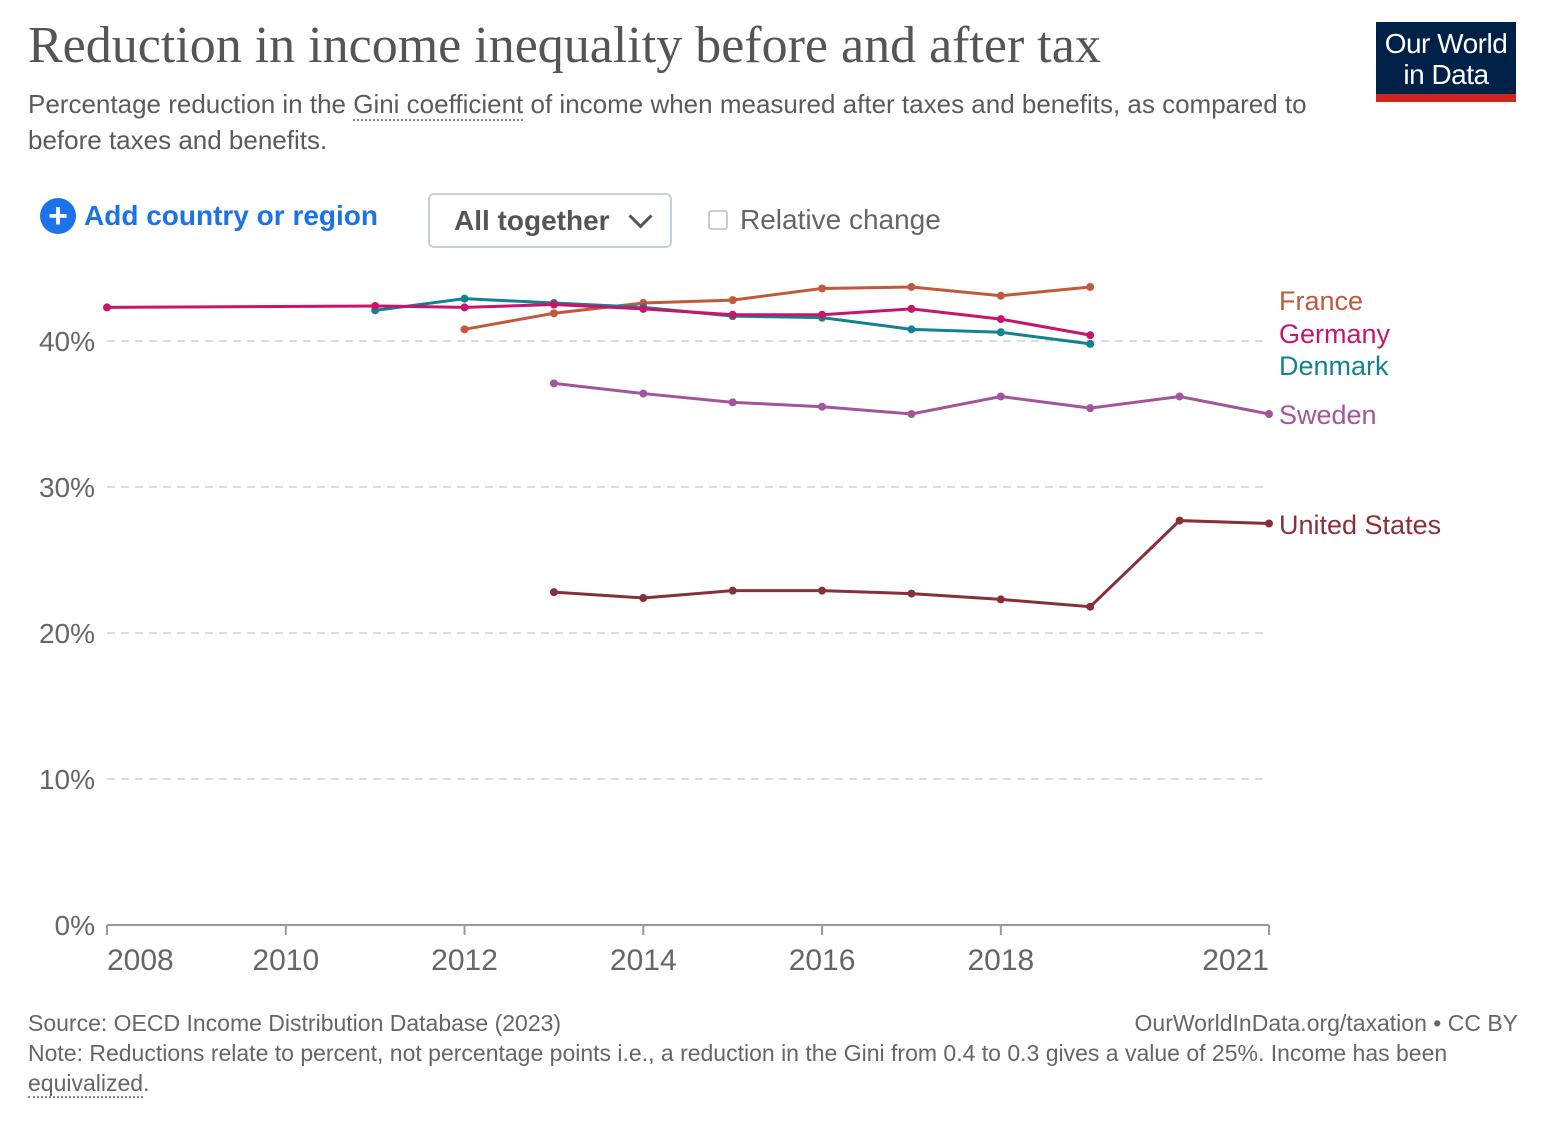 This screenshot has width=1546, height=1134. I want to click on add-country-label: Add country or region, so click(231, 215).